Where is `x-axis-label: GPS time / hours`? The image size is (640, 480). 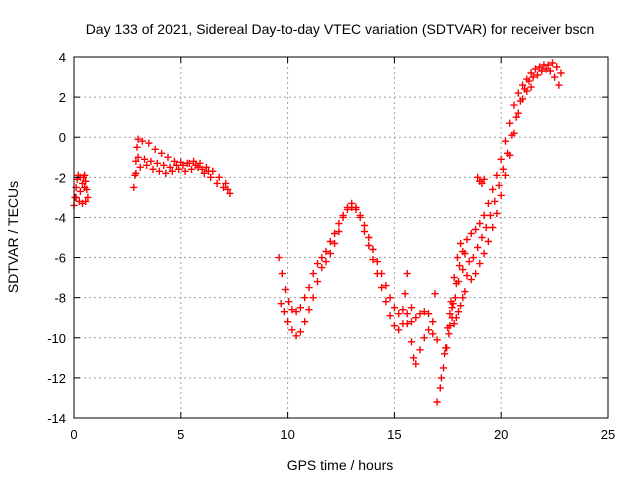 x-axis-label: GPS time / hours is located at coordinates (340, 465).